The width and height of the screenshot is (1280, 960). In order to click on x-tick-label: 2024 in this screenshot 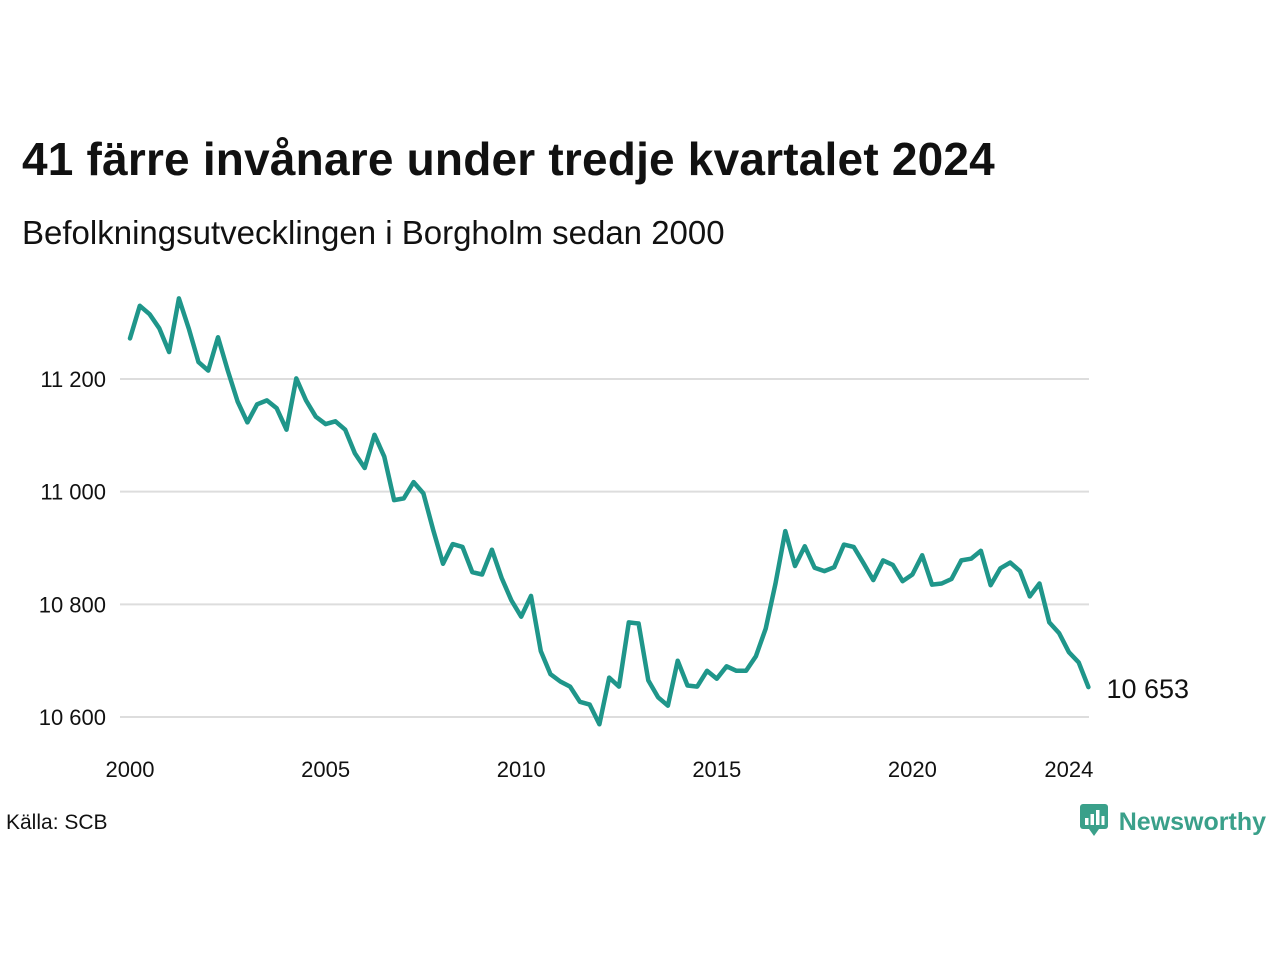, I will do `click(1068, 769)`.